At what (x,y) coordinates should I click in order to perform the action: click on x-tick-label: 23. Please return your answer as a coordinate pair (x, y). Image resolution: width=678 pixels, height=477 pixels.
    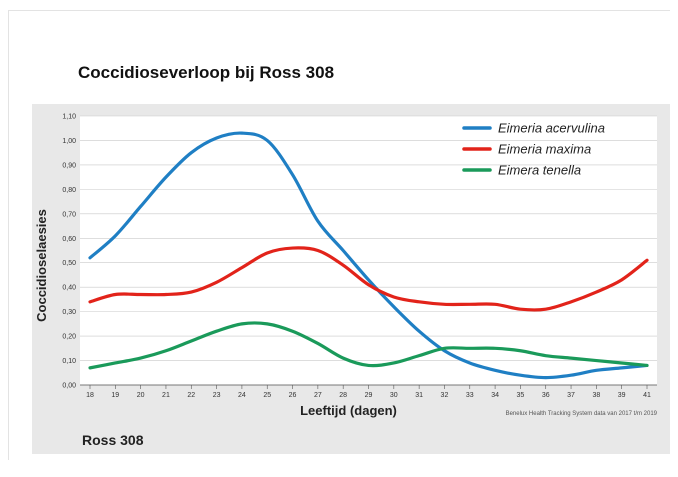
    Looking at the image, I should click on (217, 395).